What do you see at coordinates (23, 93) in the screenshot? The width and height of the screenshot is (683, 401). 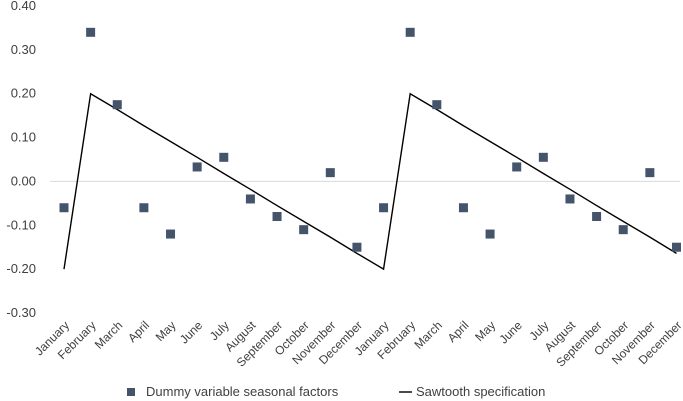 I see `y-tick-label: 0.20` at bounding box center [23, 93].